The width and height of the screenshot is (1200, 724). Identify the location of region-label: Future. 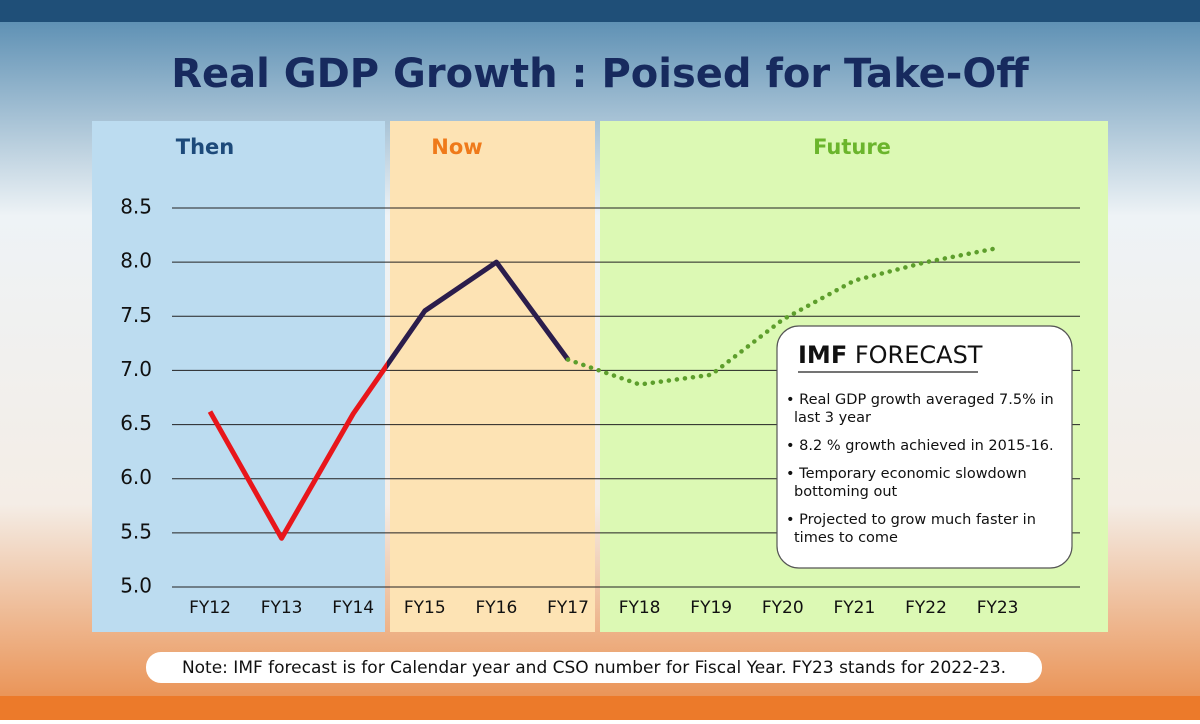
(852, 147).